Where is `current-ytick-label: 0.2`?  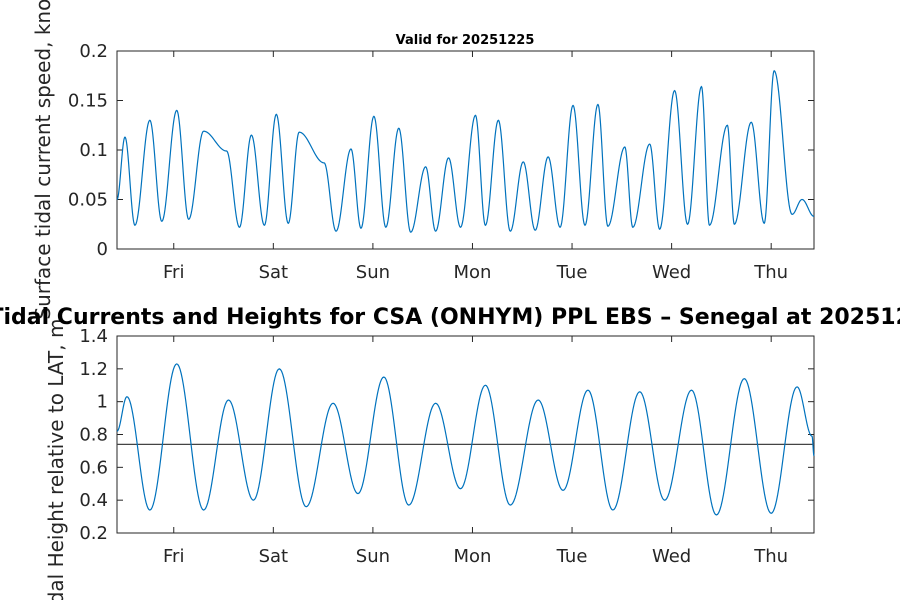 current-ytick-label: 0.2 is located at coordinates (93, 51).